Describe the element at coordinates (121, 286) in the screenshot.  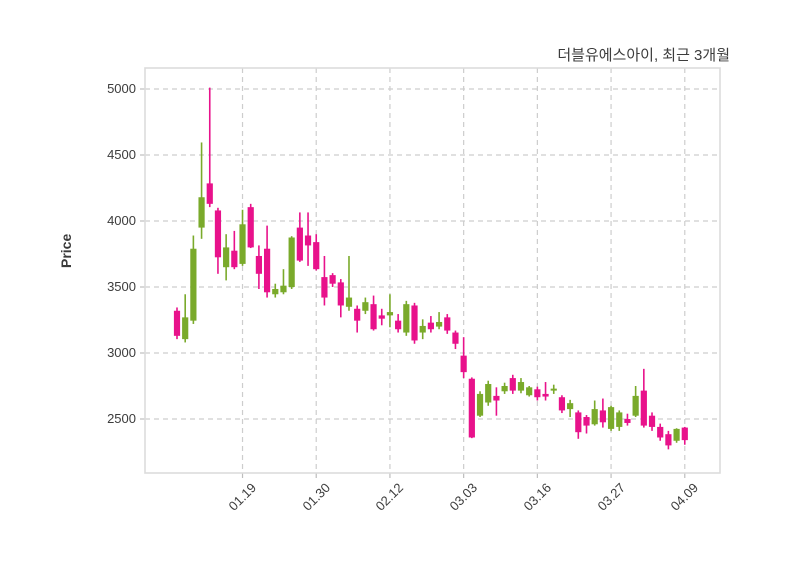
I see `y-tick-label: 3500` at that location.